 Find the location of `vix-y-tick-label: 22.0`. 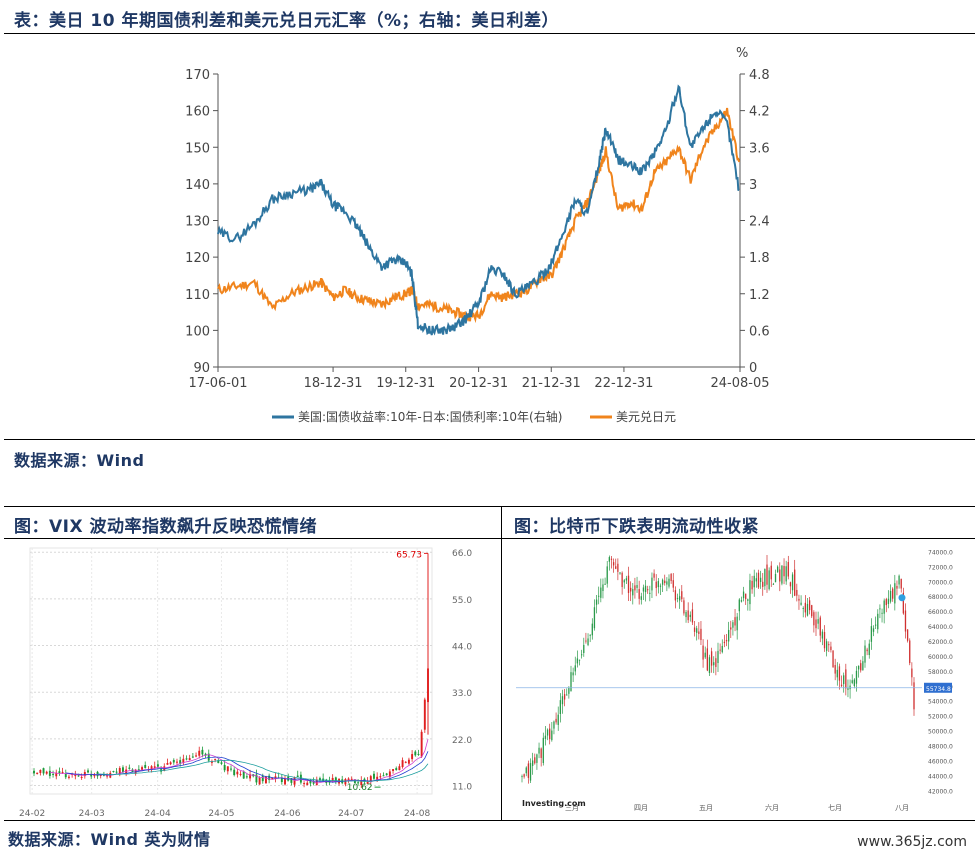

vix-y-tick-label: 22.0 is located at coordinates (462, 741).